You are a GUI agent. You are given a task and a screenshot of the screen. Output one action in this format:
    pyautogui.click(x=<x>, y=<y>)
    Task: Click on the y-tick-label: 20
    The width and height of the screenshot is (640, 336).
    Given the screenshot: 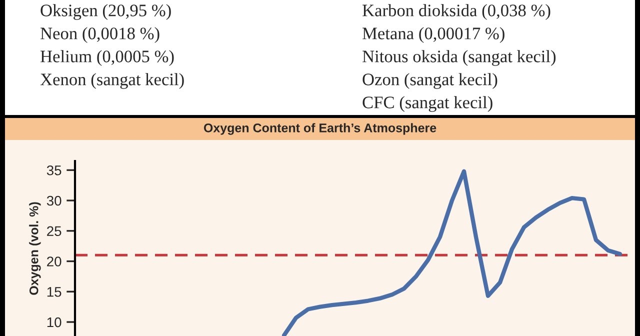 What is the action you would take?
    pyautogui.click(x=54, y=261)
    